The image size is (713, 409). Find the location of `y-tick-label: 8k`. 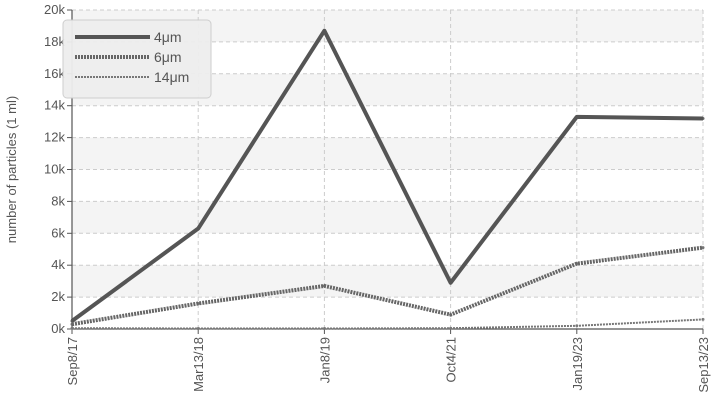

y-tick-label: 8k is located at coordinates (58, 200).